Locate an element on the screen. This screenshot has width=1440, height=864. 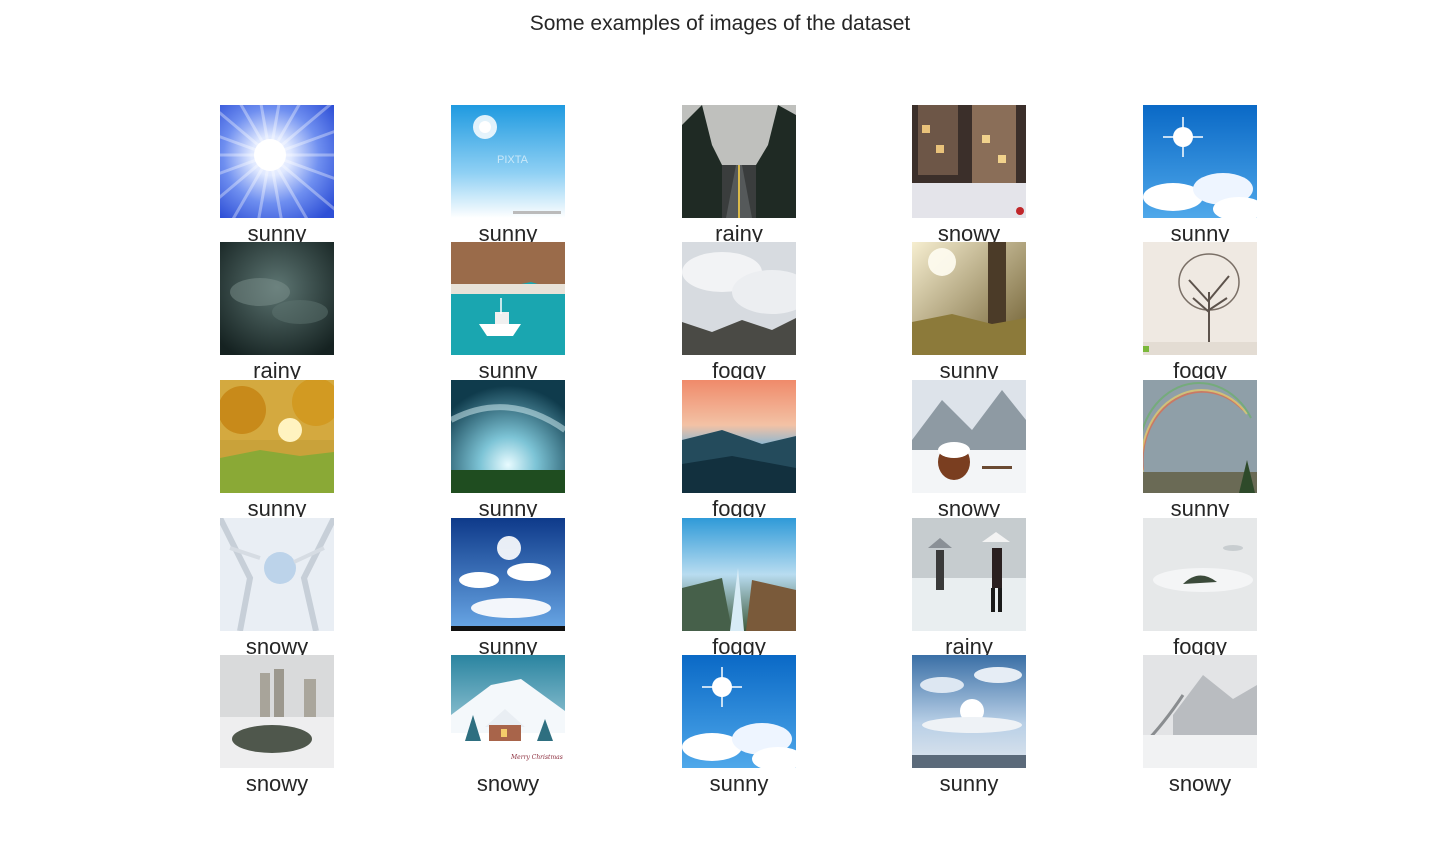
figure-title: Some examples of images of the dataset is located at coordinates (720, 23).